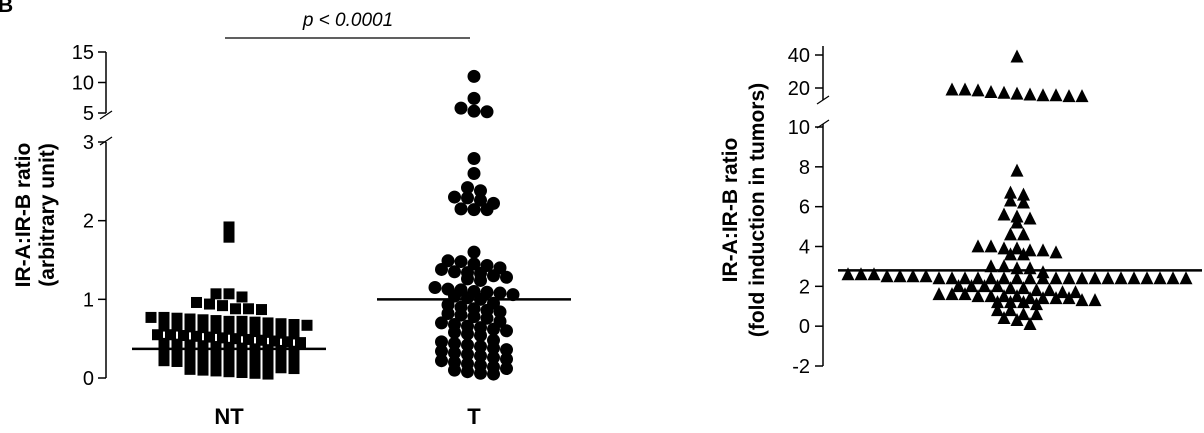 The image size is (1204, 433). Describe the element at coordinates (89, 216) in the screenshot. I see `left-y-ticks: 0 1 2 3 5 10 15` at that location.